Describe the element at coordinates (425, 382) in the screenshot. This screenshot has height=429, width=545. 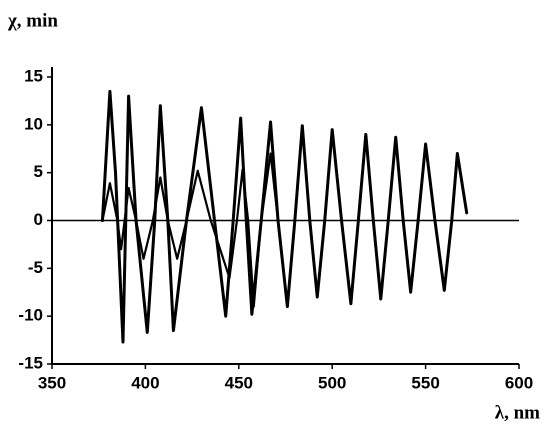
I see `x-tick-label: 550` at that location.